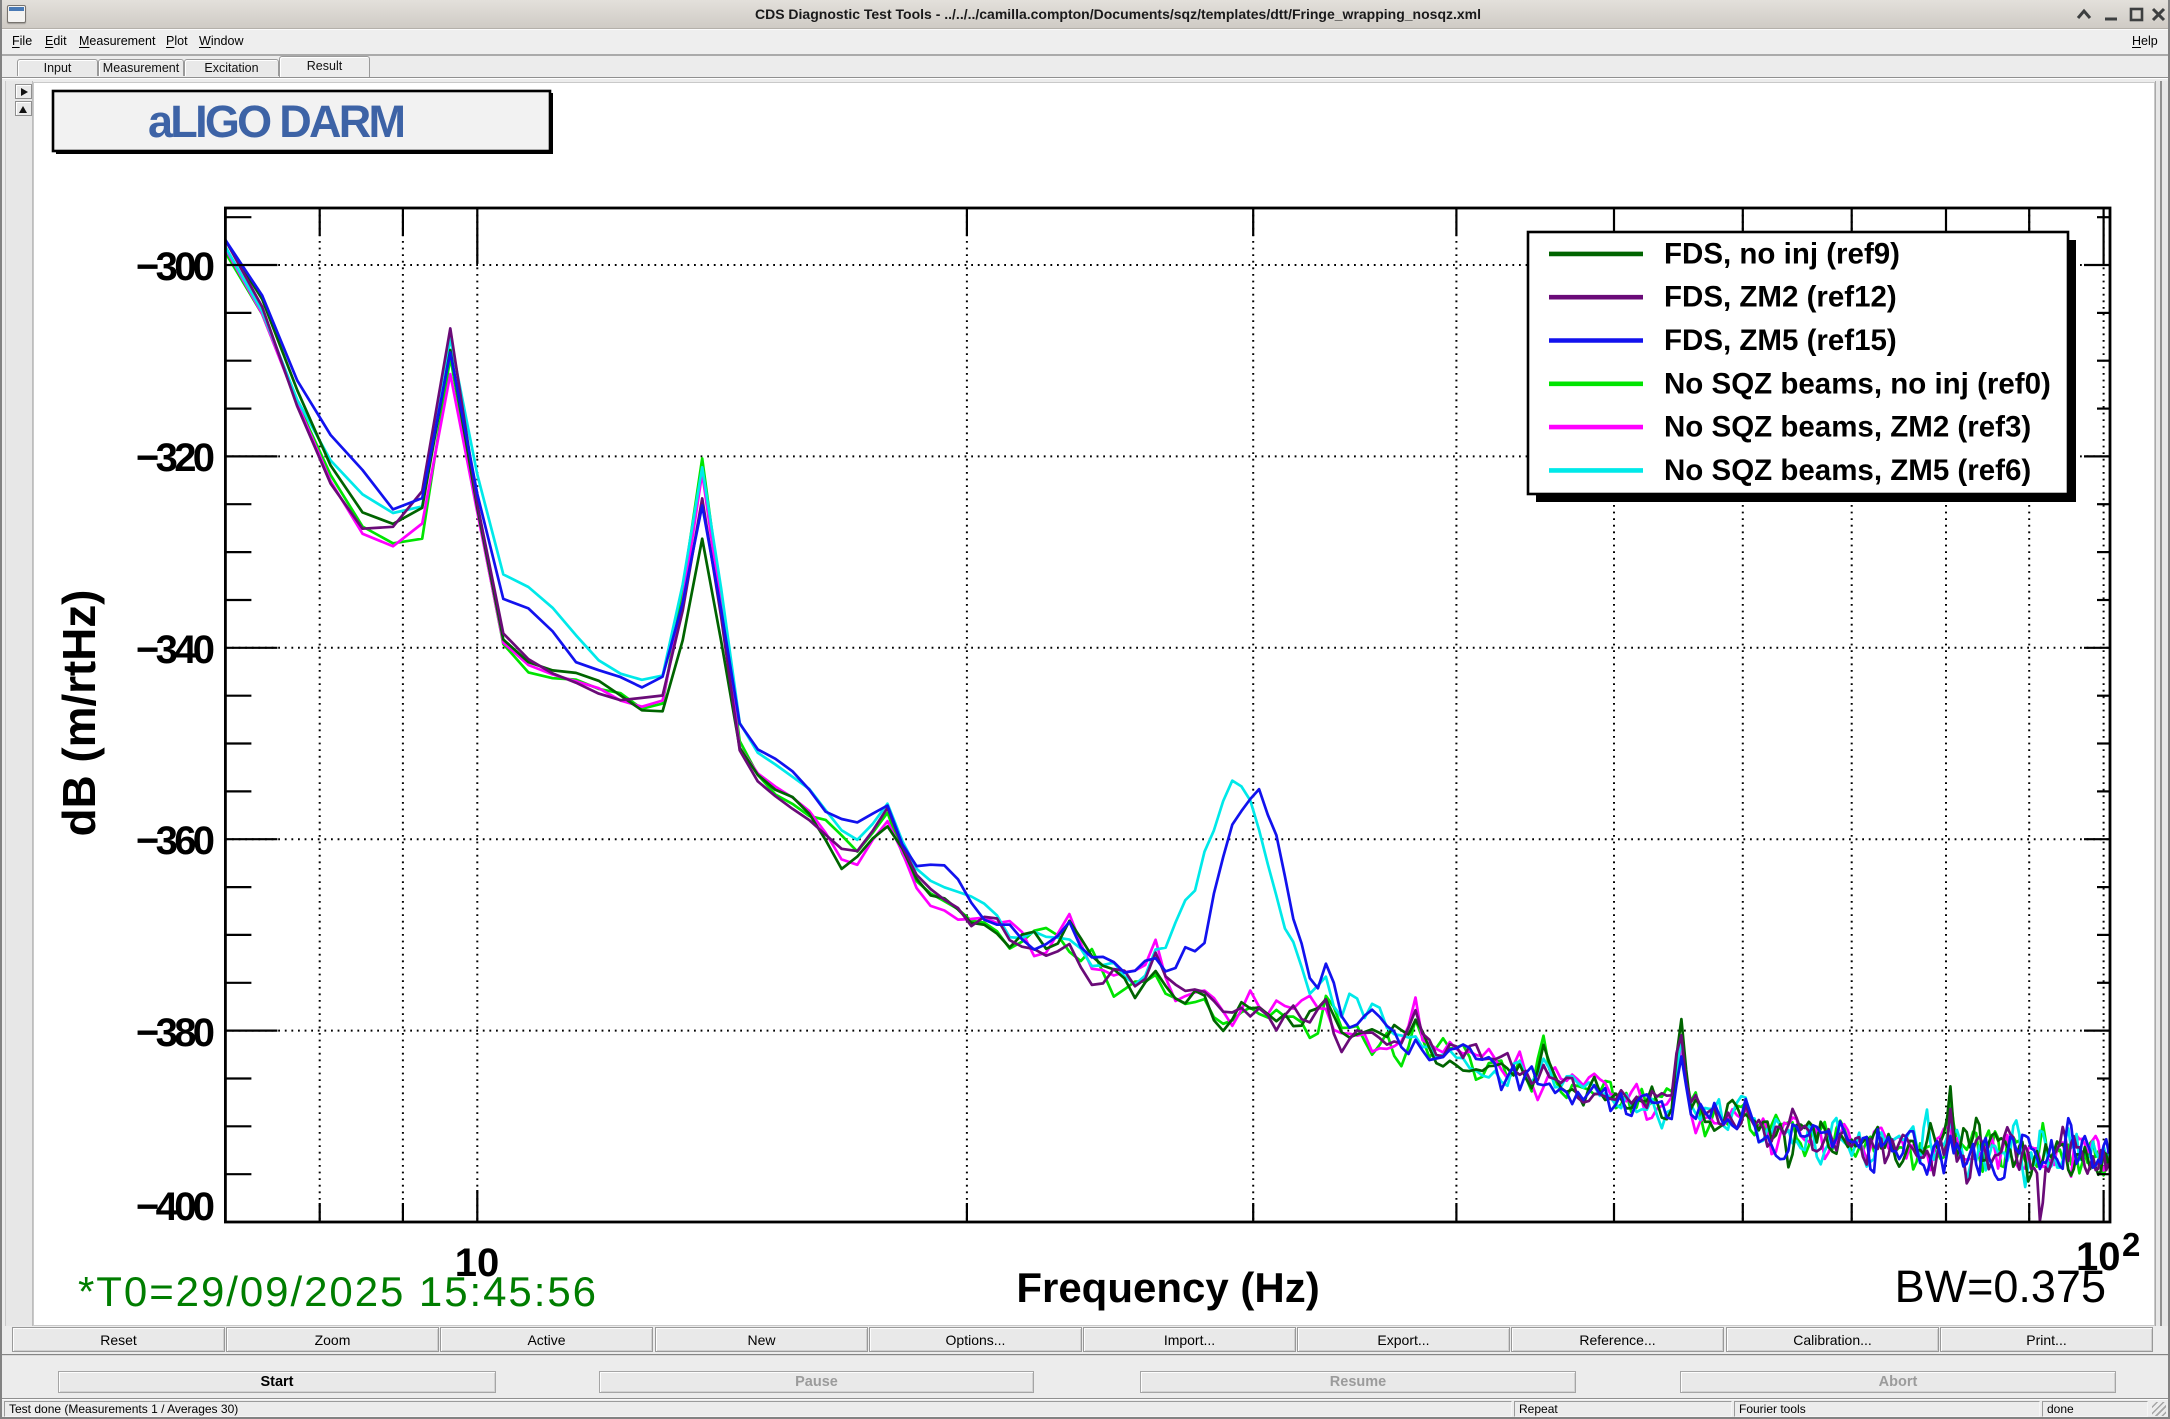 The image size is (2170, 1419). What do you see at coordinates (1847, 470) in the screenshot?
I see `svg-text: No SQZ beams, ZM5 (ref6)` at bounding box center [1847, 470].